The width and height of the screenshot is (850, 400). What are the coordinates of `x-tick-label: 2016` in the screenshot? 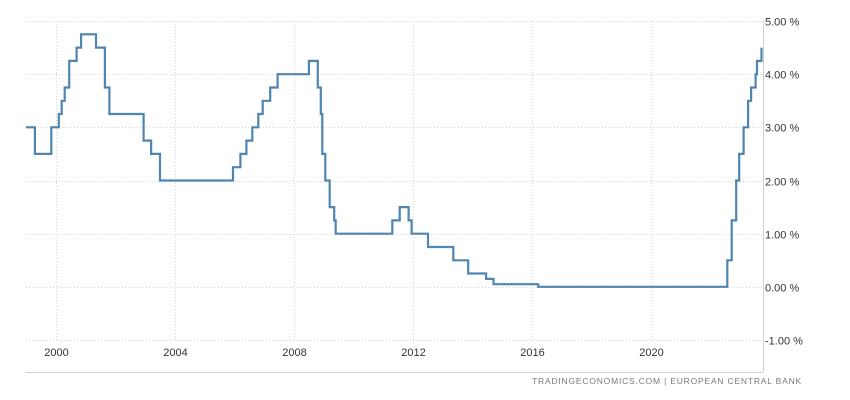 It's located at (532, 353).